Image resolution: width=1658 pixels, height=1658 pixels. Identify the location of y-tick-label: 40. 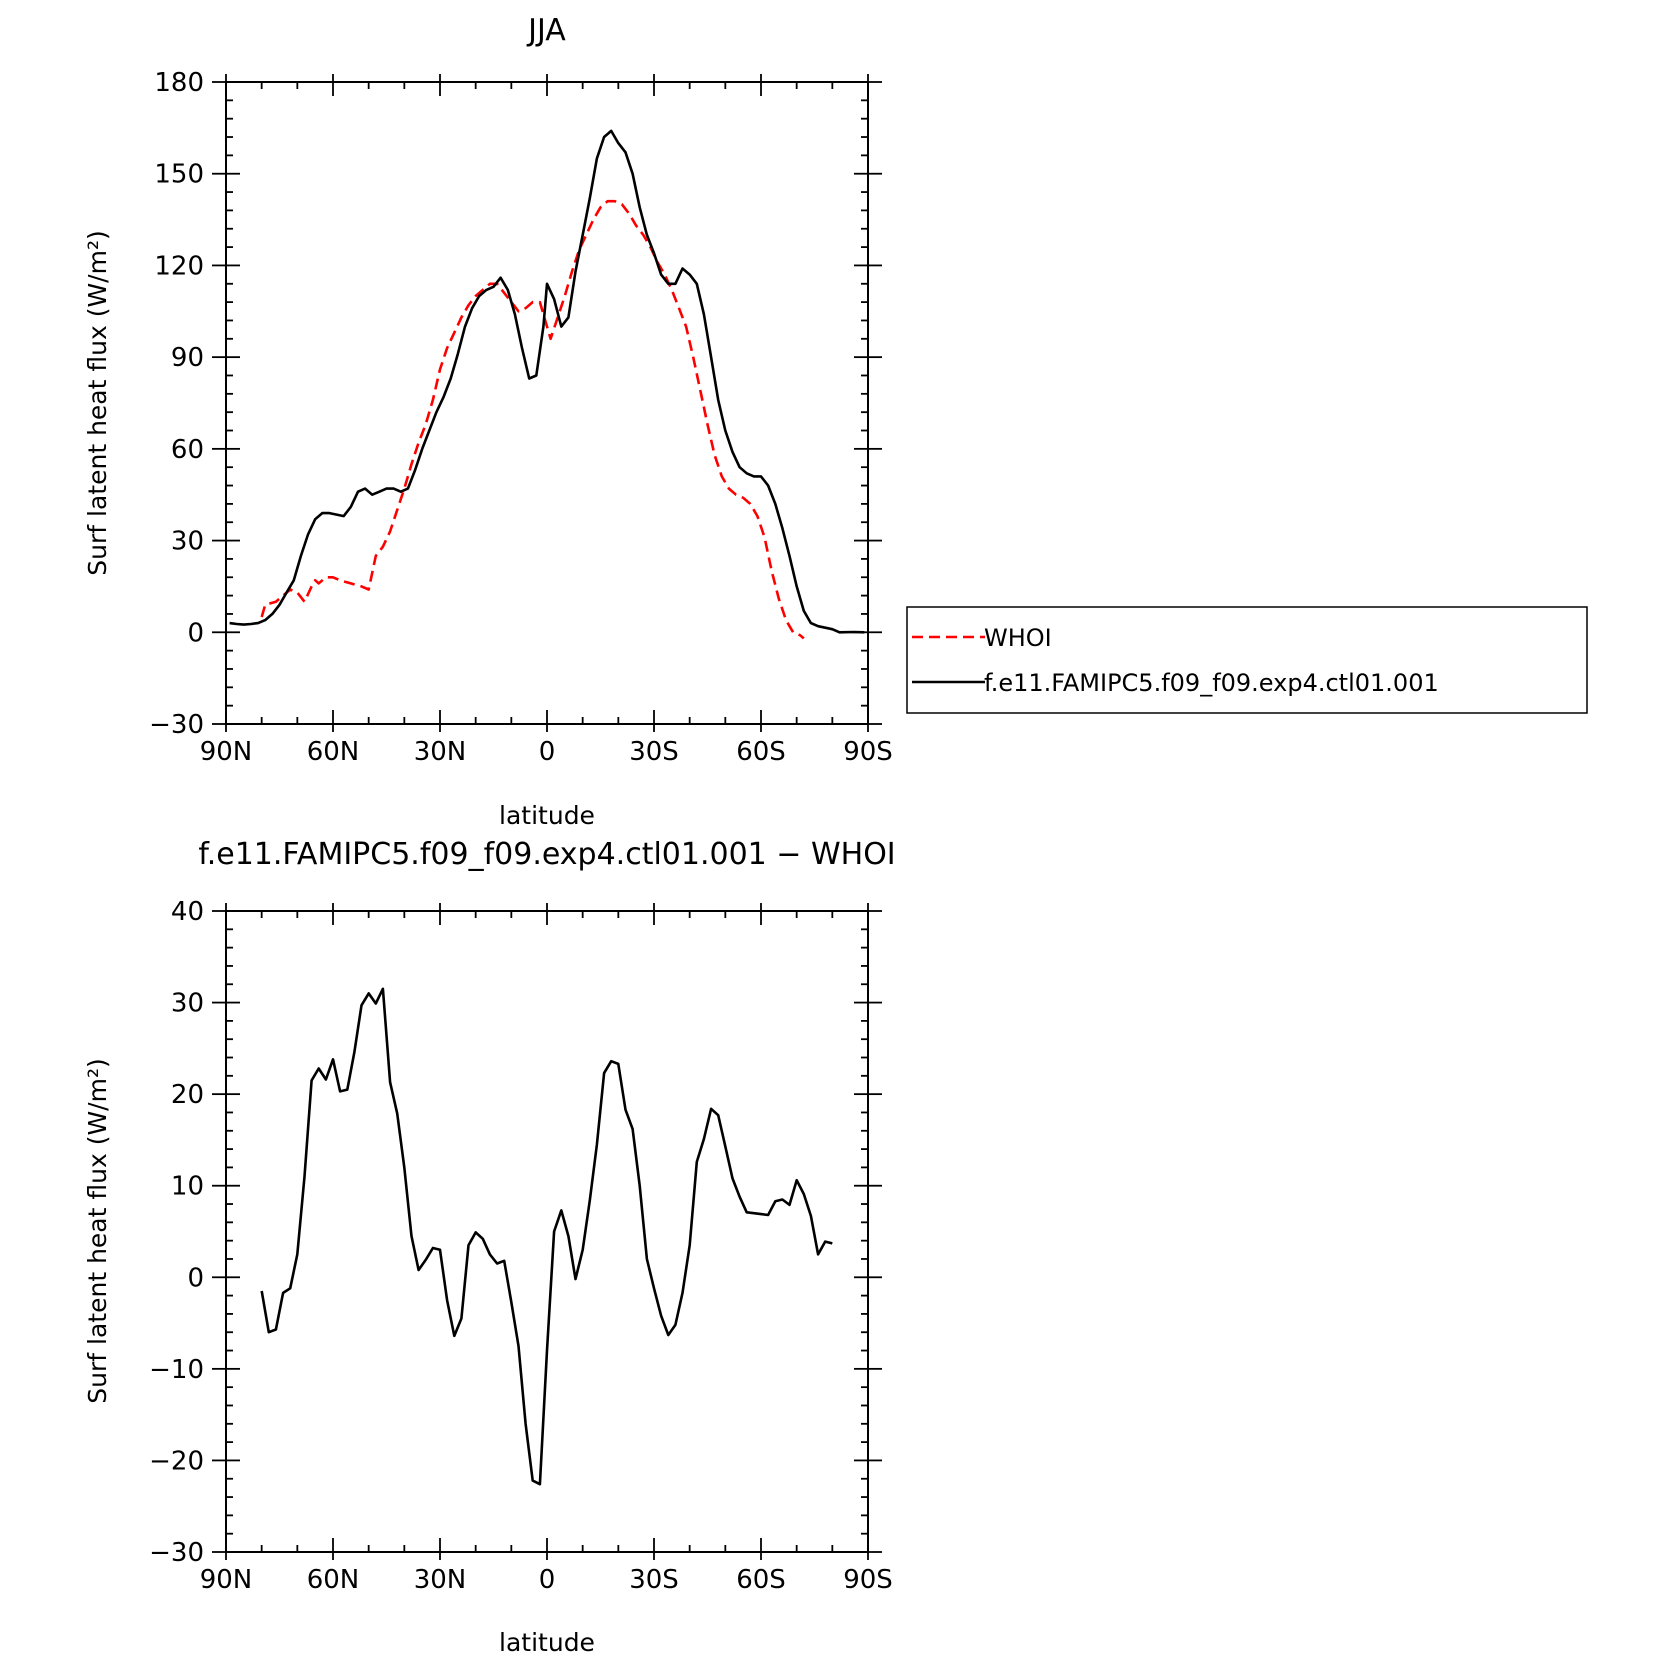
(187, 912).